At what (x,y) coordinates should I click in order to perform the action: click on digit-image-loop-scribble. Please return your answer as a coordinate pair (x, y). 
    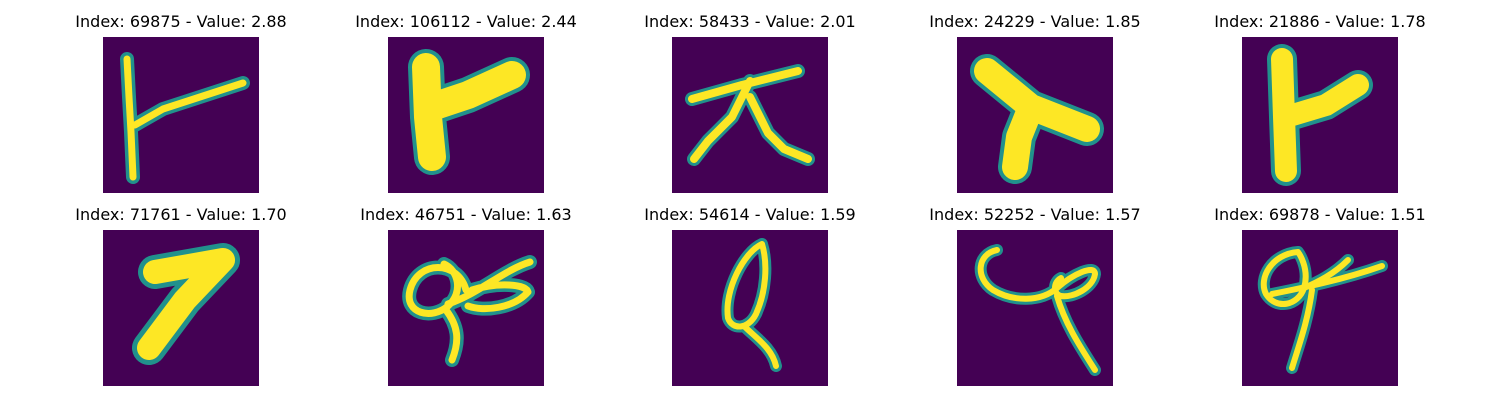
    Looking at the image, I should click on (466, 308).